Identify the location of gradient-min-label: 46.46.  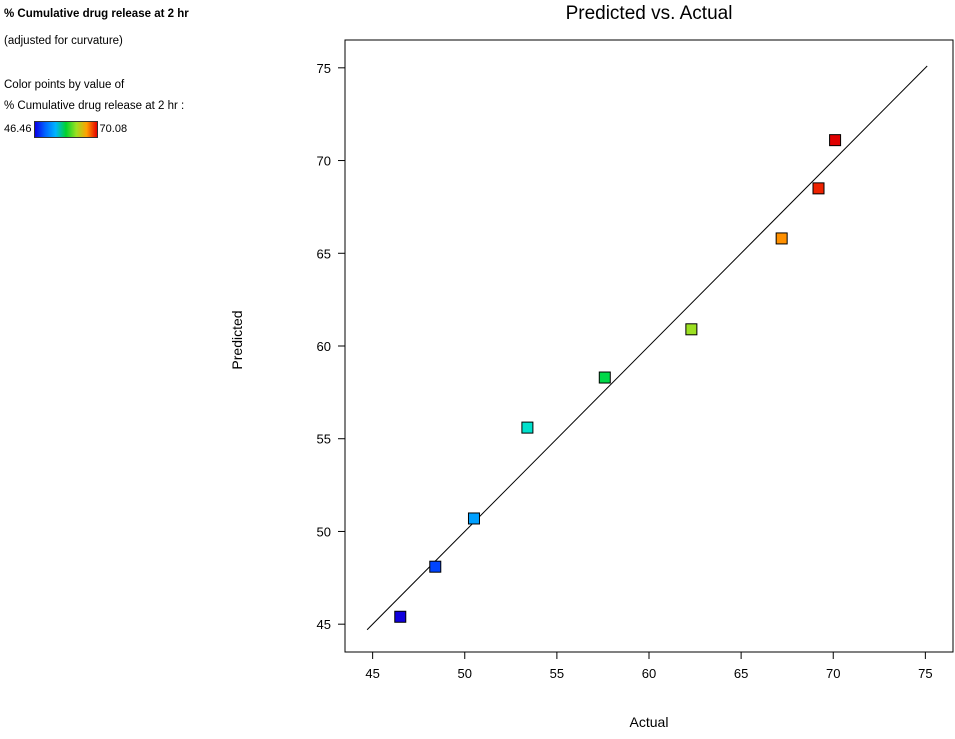
(18, 129).